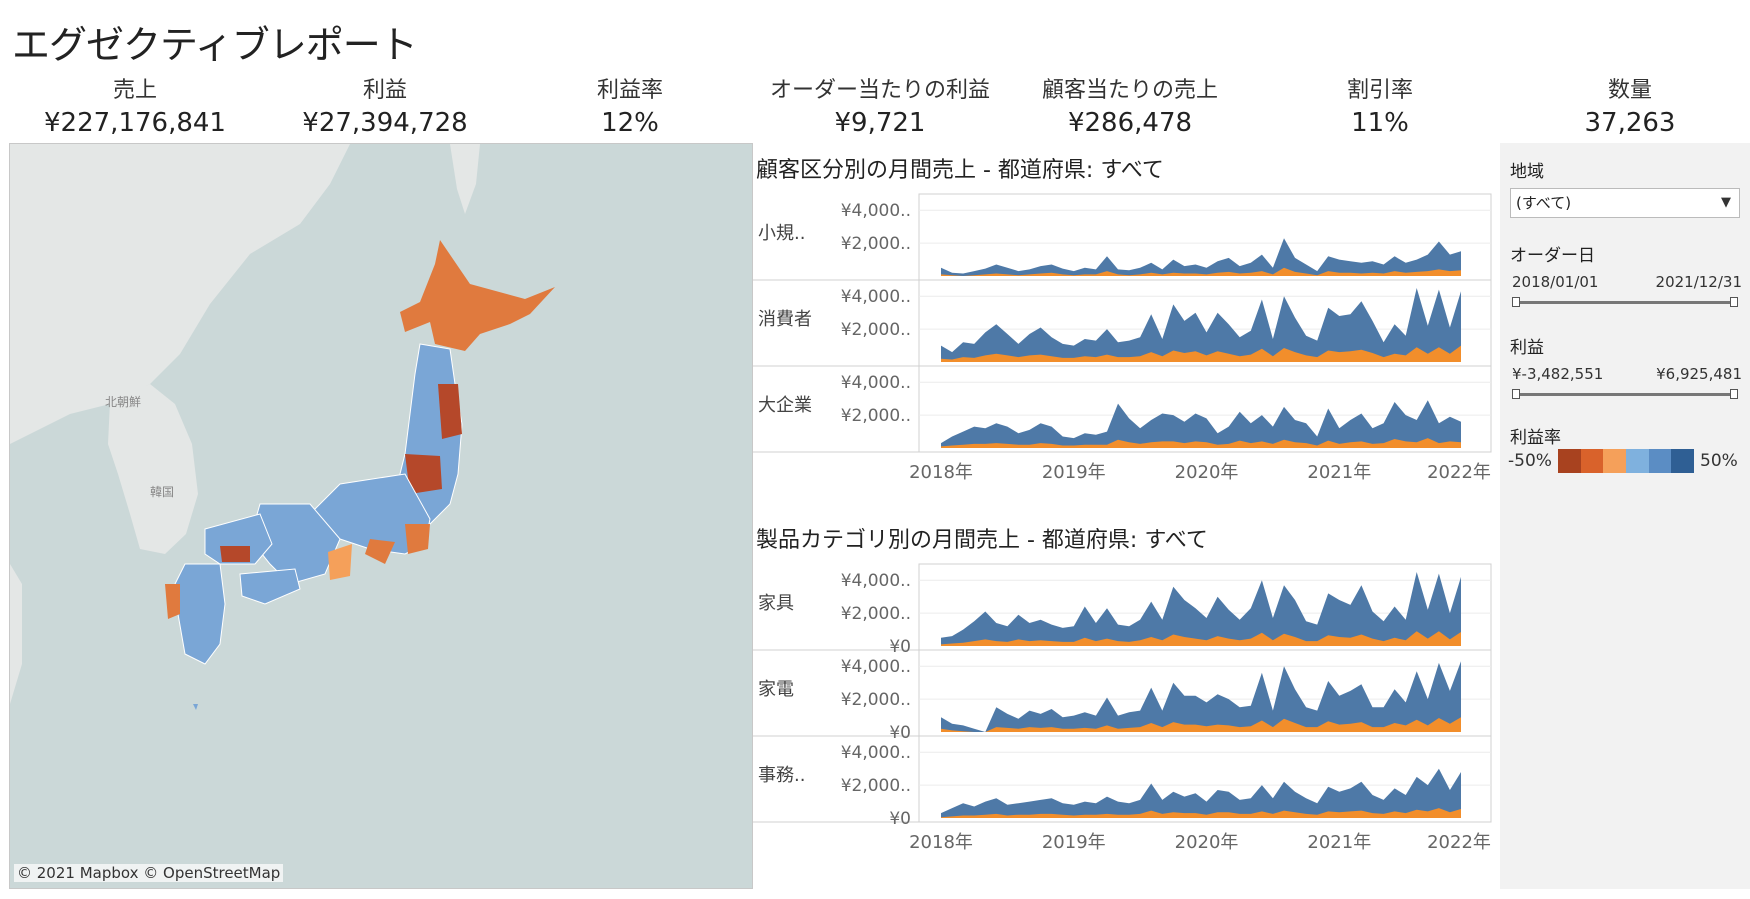  What do you see at coordinates (450, 411) in the screenshot?
I see `region-iwate` at bounding box center [450, 411].